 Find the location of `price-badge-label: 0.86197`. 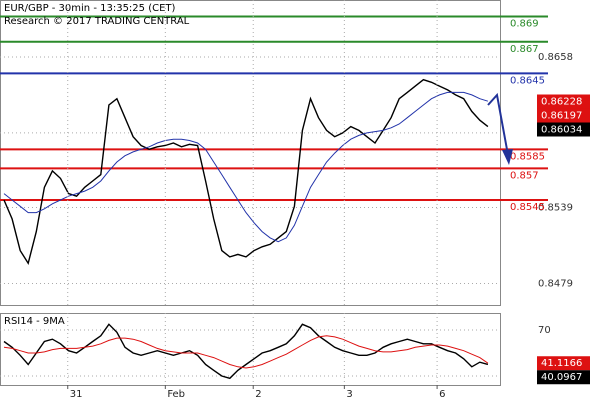

price-badge-label: 0.86197 is located at coordinates (561, 115).